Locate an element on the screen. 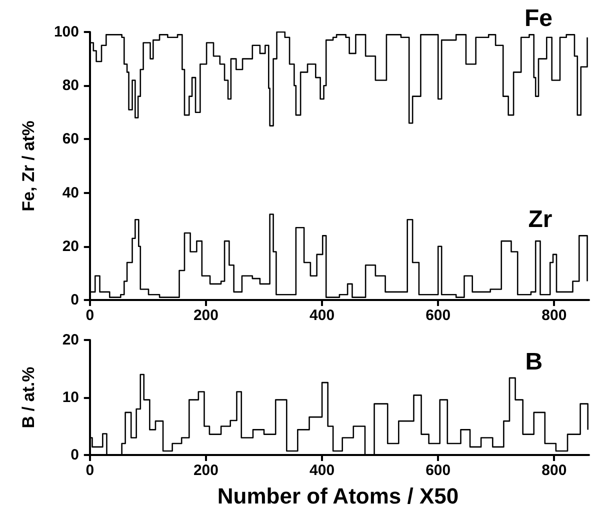  y-tick-label: 80 is located at coordinates (70, 85).